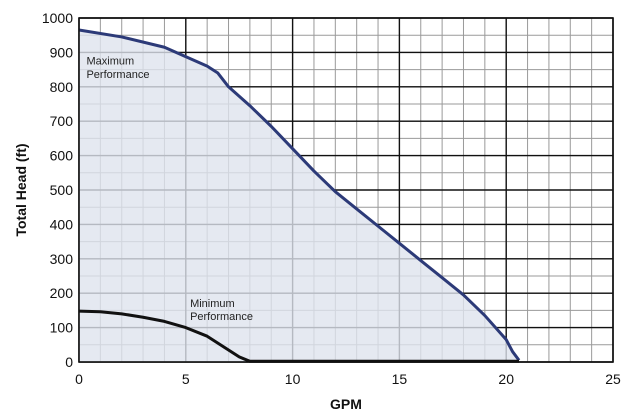 The width and height of the screenshot is (624, 417). I want to click on y-tick-label: 1000, so click(57, 18).